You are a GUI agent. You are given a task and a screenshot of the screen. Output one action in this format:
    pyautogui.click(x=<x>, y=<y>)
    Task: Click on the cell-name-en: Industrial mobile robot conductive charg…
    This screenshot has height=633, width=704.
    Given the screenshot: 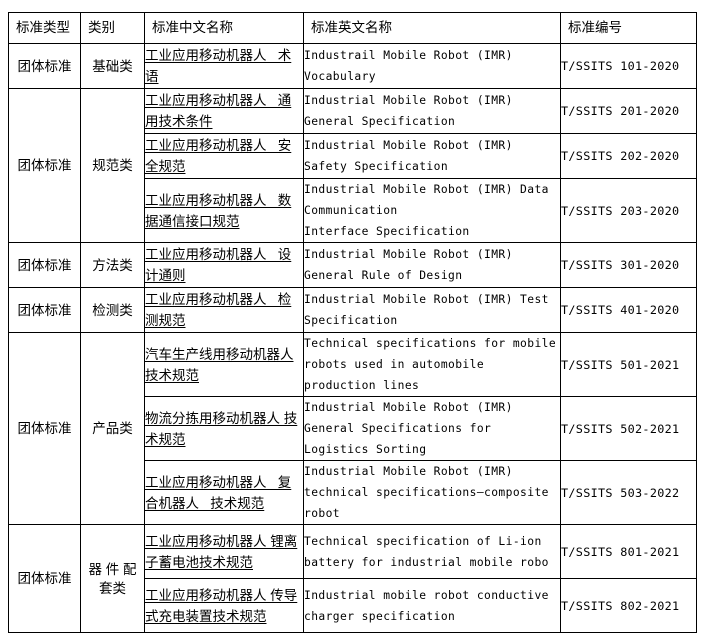 What is the action you would take?
    pyautogui.click(x=432, y=605)
    